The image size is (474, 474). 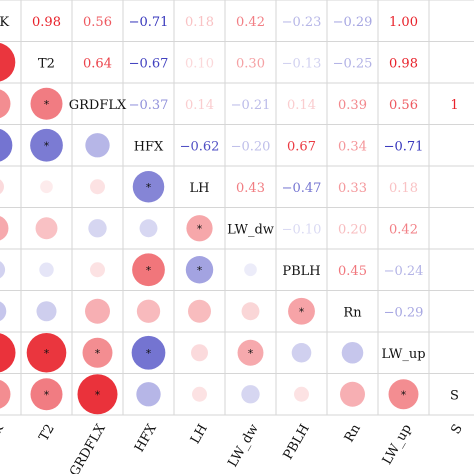 I want to click on x-tick-label: GRDFLX, so click(x=88, y=447).